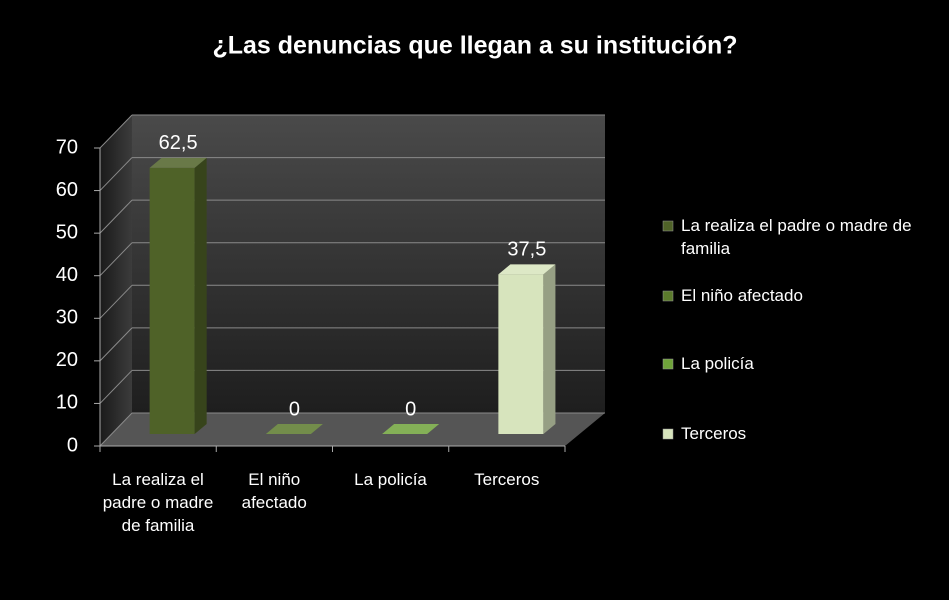  Describe the element at coordinates (67, 190) in the screenshot. I see `y-tick-label: 60` at that location.